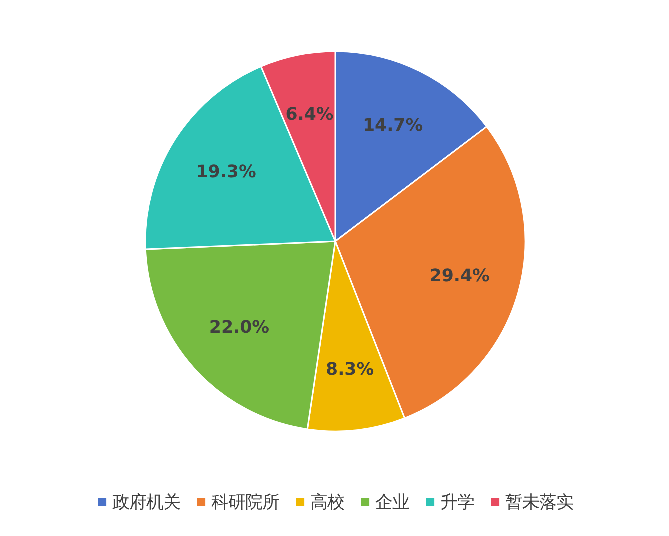  What do you see at coordinates (239, 328) in the screenshot?
I see `data-label: 22.0%` at bounding box center [239, 328].